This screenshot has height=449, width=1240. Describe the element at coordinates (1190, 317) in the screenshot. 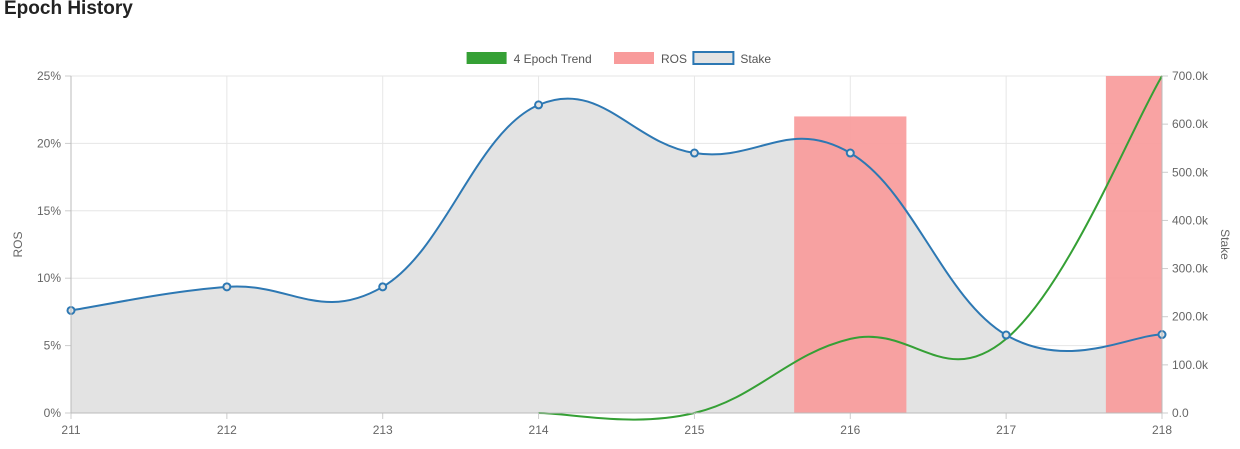

I see `right-tick-label: 200.0k` at that location.